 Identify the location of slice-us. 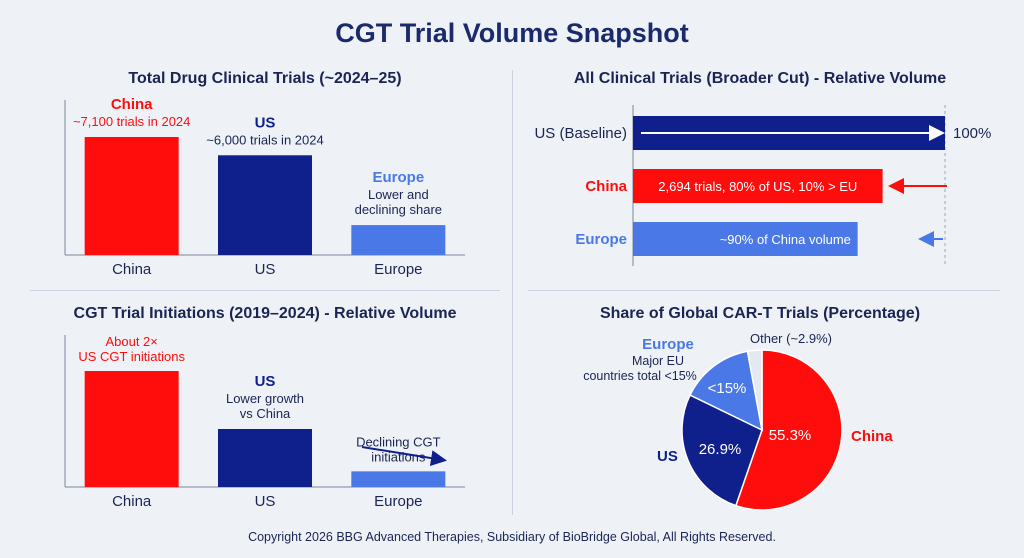
(722, 450).